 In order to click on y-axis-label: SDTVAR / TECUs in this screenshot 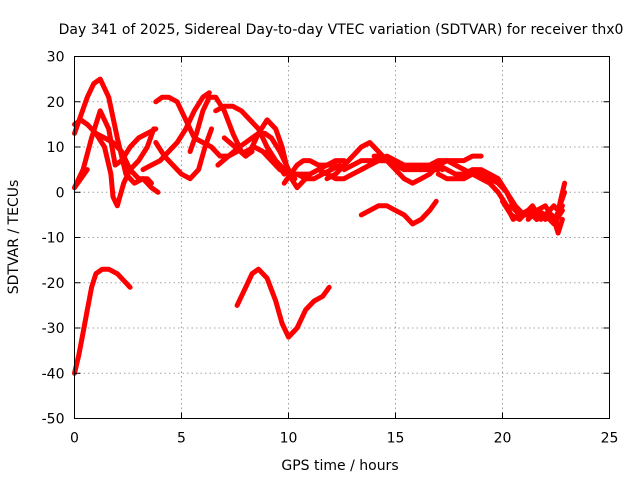, I will do `click(14, 237)`.